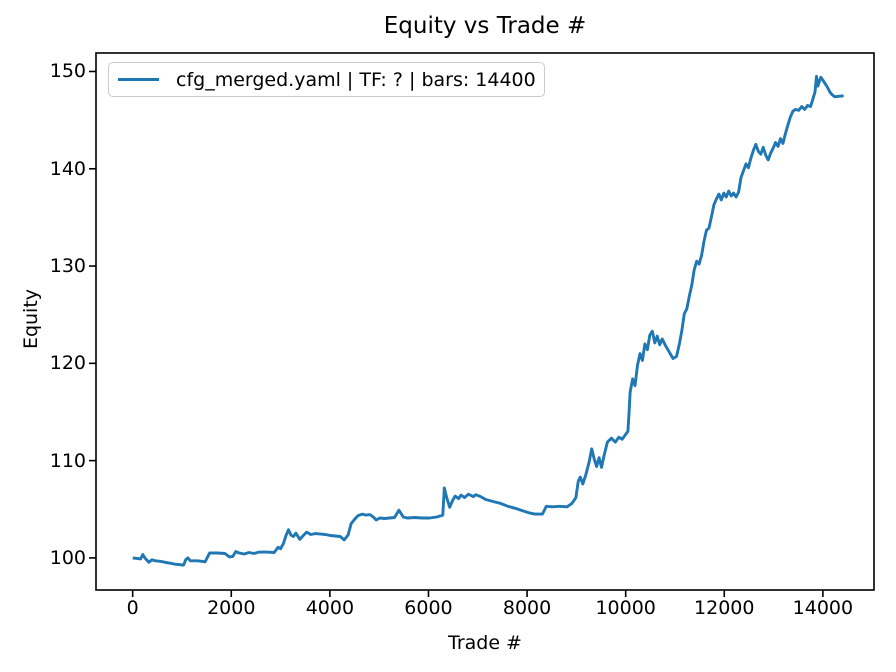 The height and width of the screenshot is (672, 896). I want to click on y-tick-label: 120, so click(67, 363).